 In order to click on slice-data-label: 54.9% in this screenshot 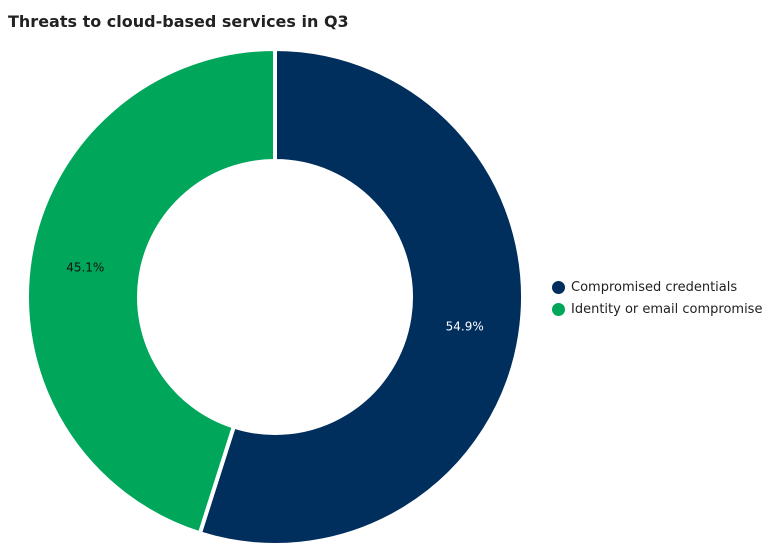, I will do `click(465, 326)`.